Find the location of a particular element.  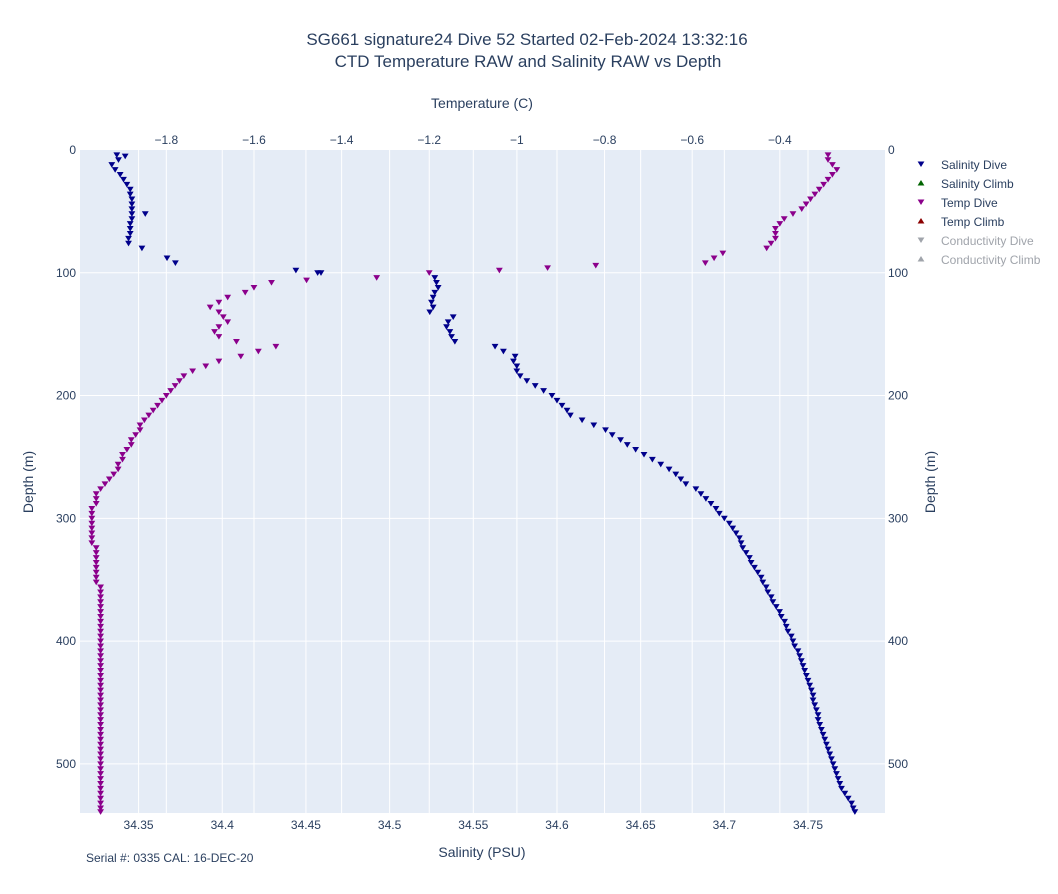

legend-item-salinity-dive: Salinity Dive is located at coordinates (962, 165).